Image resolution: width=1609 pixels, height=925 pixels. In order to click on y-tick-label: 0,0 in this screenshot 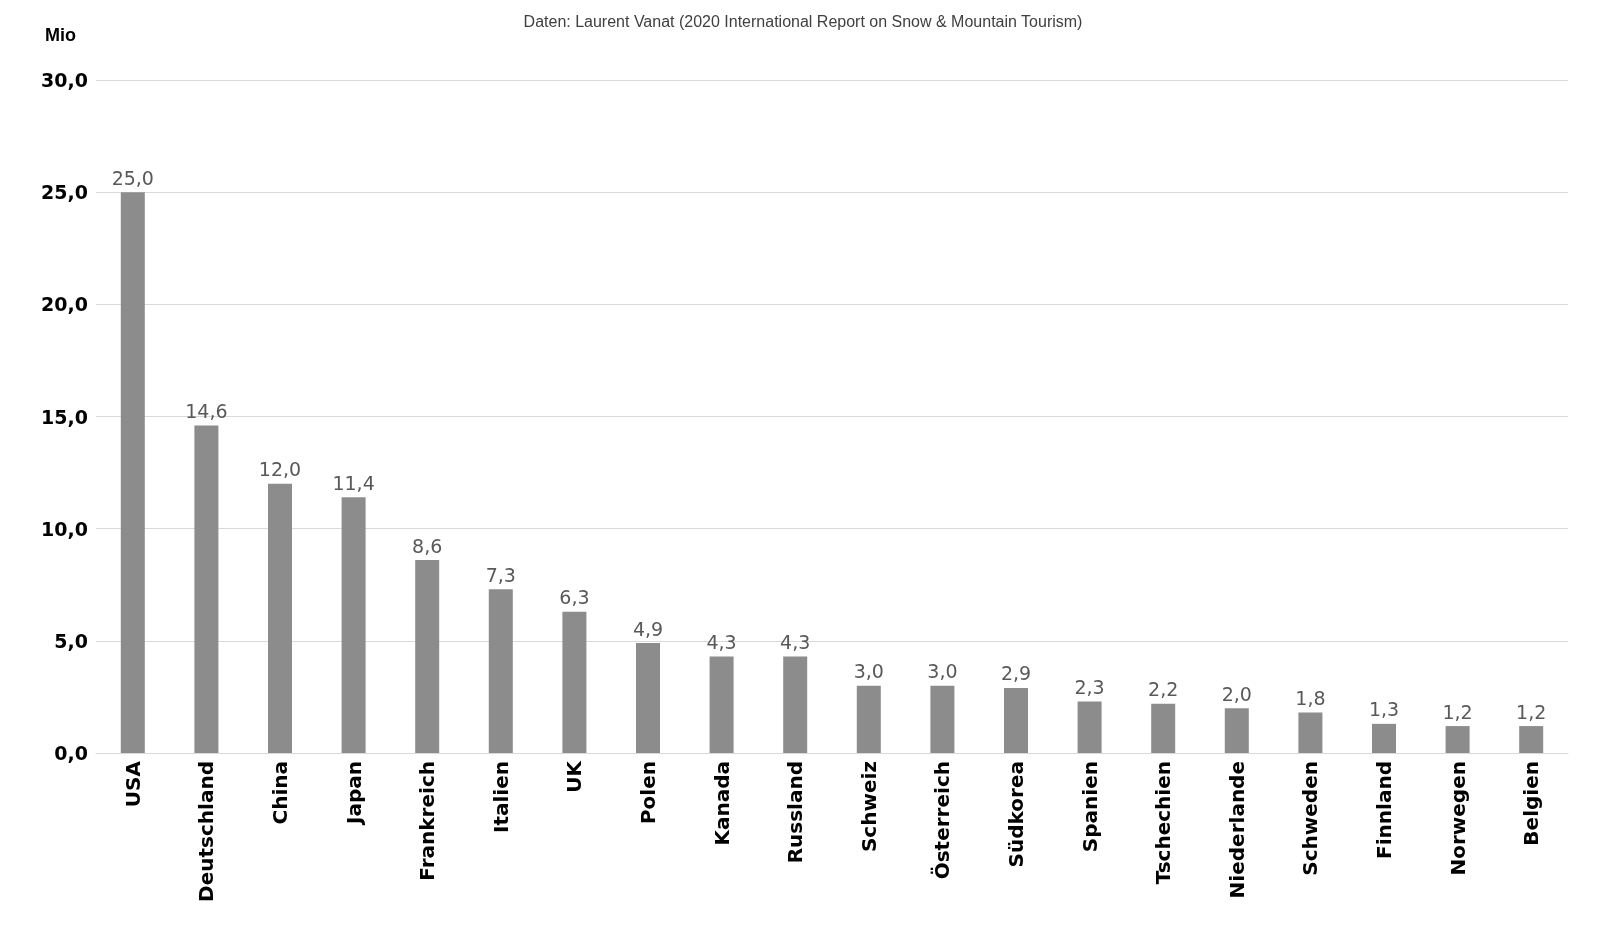, I will do `click(71, 753)`.